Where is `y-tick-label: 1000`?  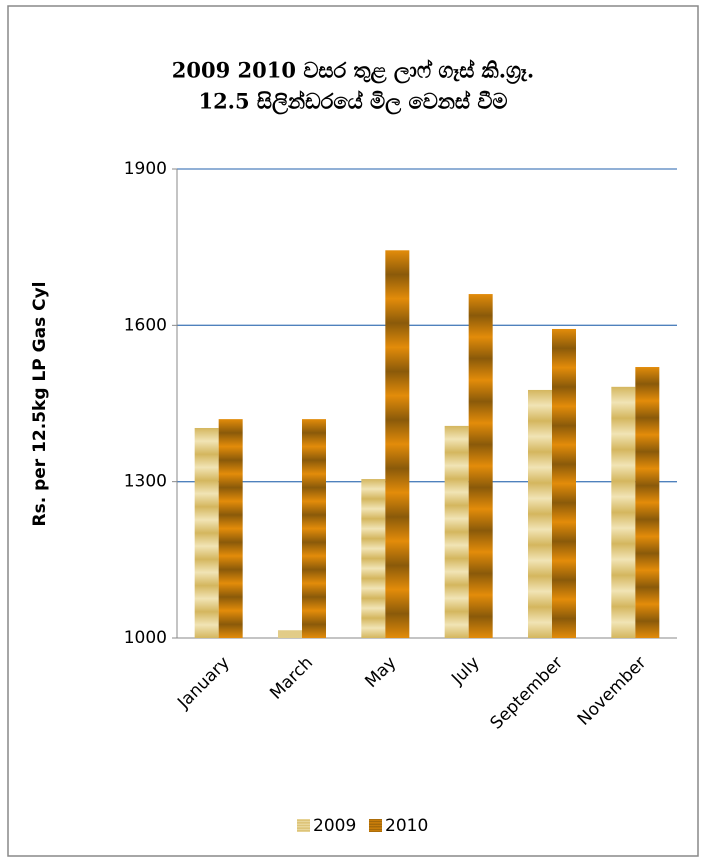
y-tick-label: 1000 is located at coordinates (145, 638).